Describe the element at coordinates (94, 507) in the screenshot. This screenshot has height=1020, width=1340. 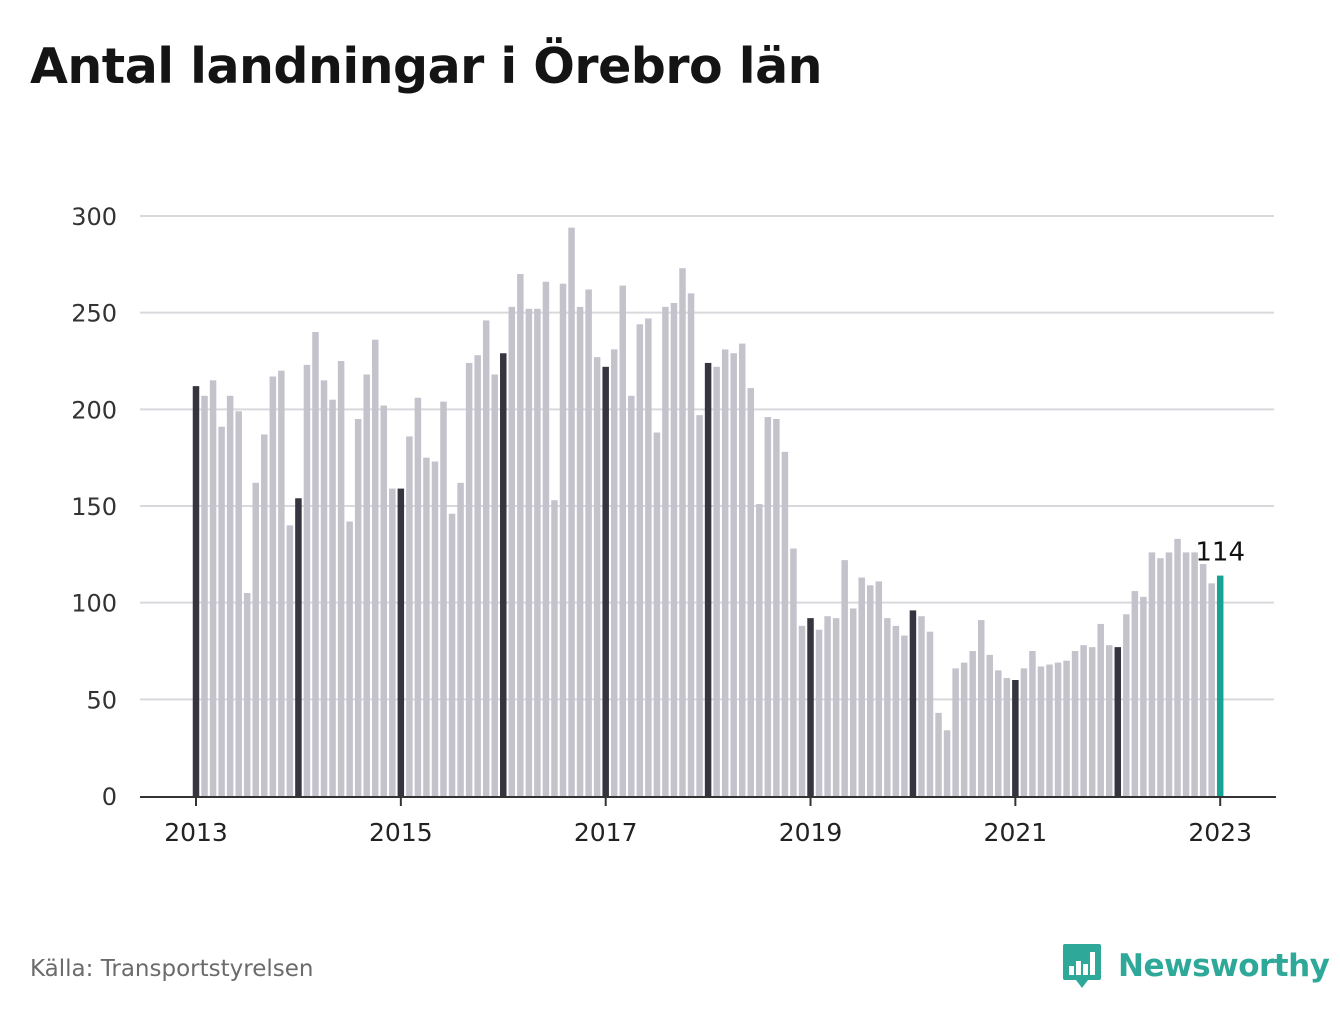
I see `y-tick-label: 150` at that location.